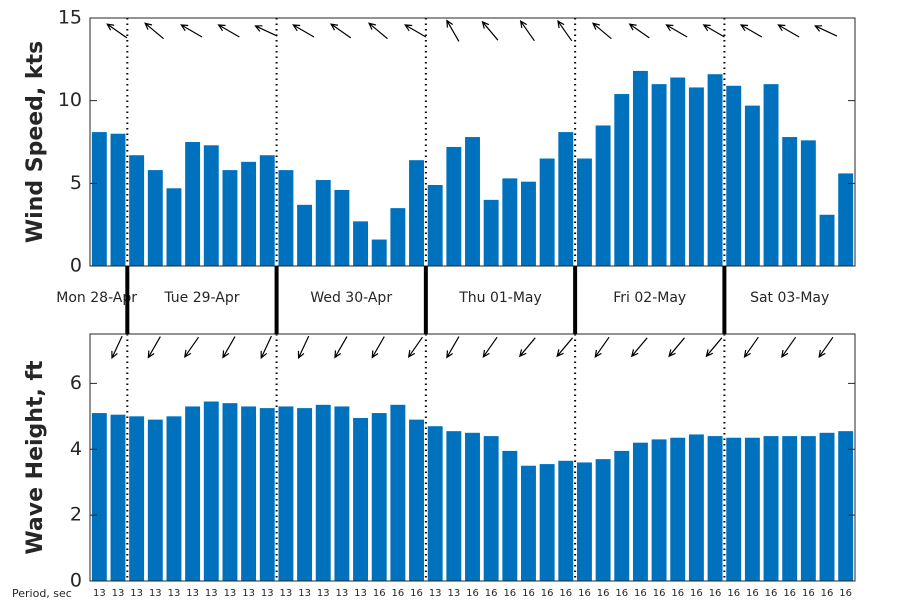  I want to click on y-tick-label: 0, so click(76, 581).